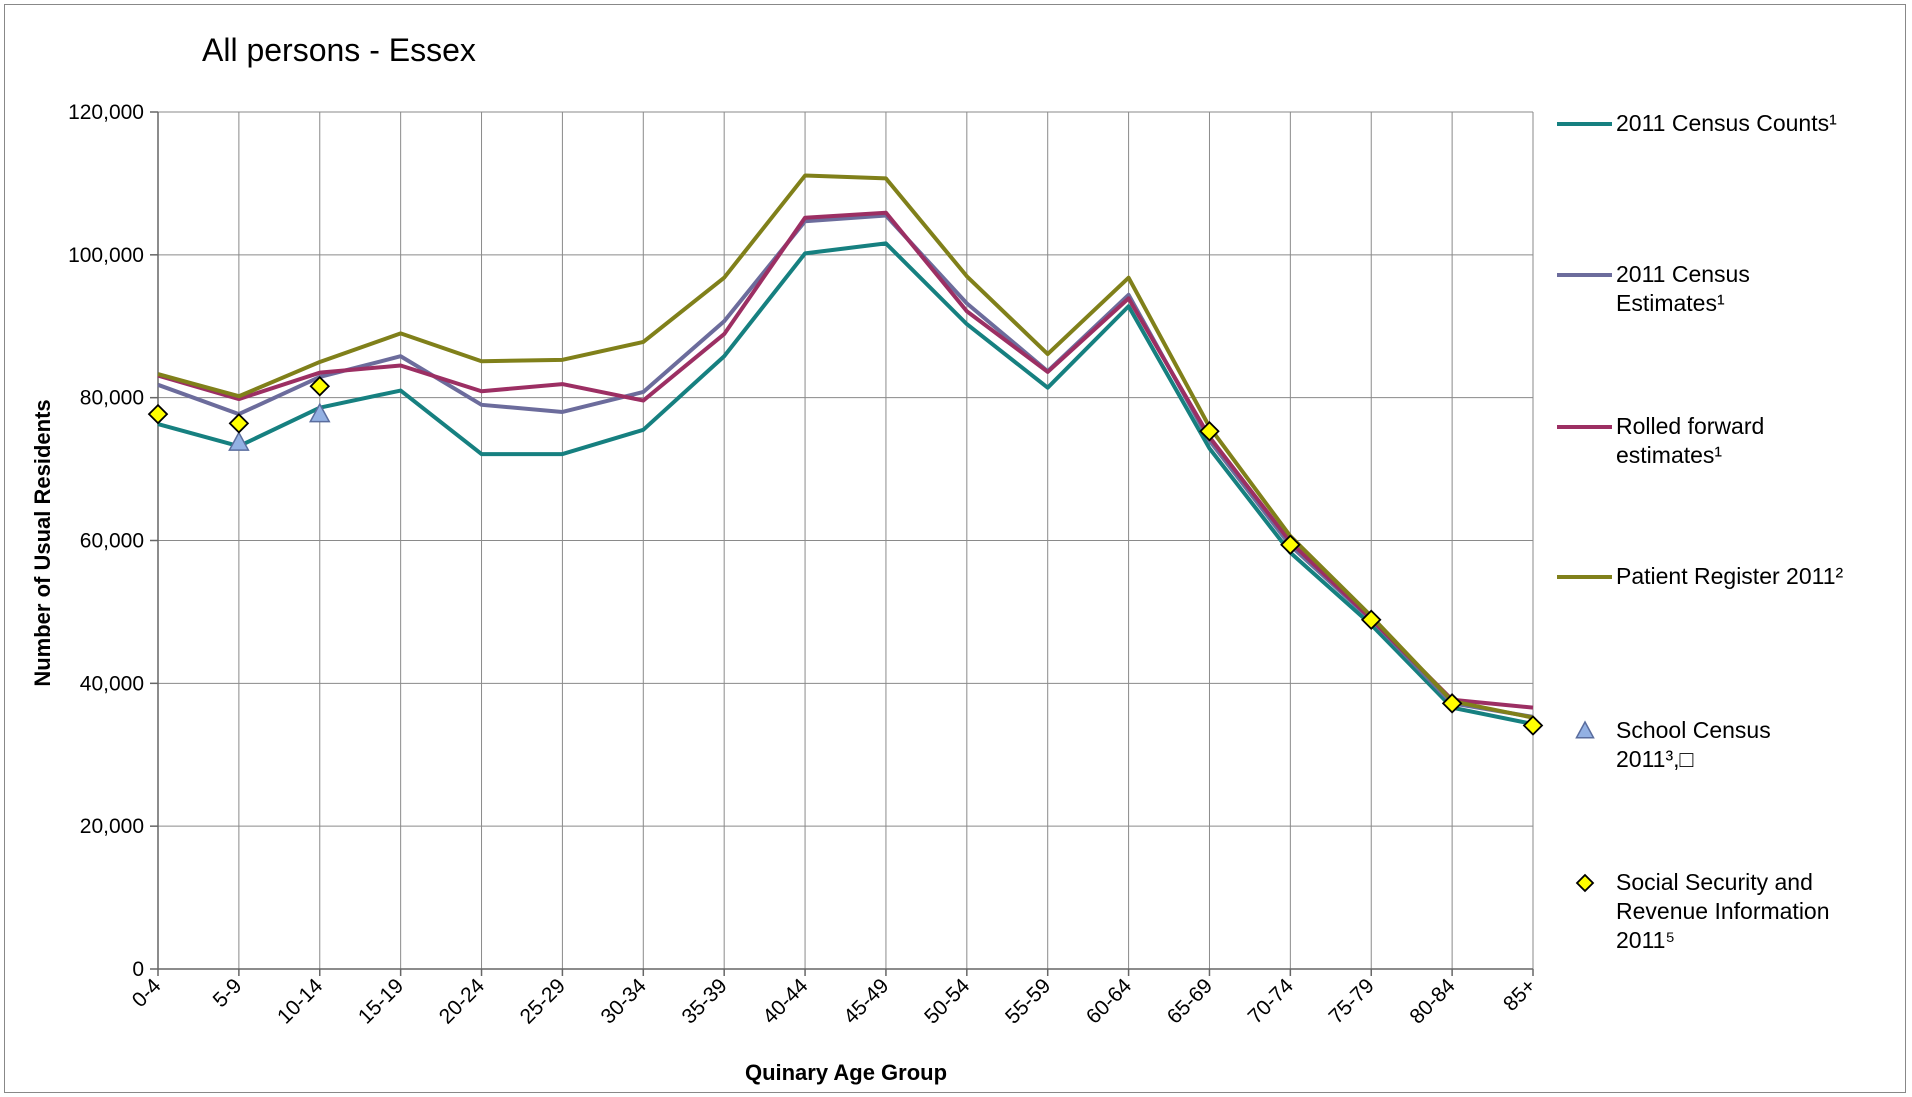  Describe the element at coordinates (112, 826) in the screenshot. I see `y-tick-label: 20,000` at that location.